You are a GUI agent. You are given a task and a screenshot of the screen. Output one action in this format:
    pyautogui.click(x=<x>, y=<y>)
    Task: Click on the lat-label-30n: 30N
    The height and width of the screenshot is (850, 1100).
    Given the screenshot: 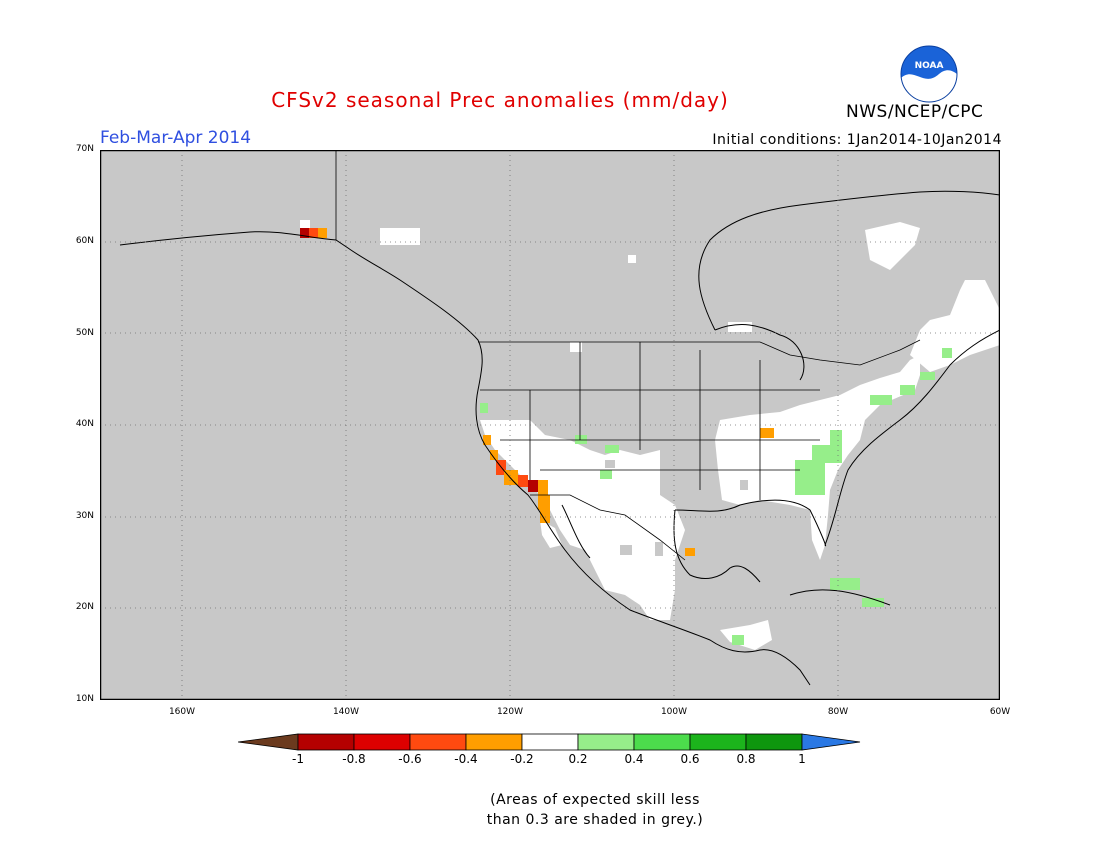 What is the action you would take?
    pyautogui.click(x=84, y=516)
    